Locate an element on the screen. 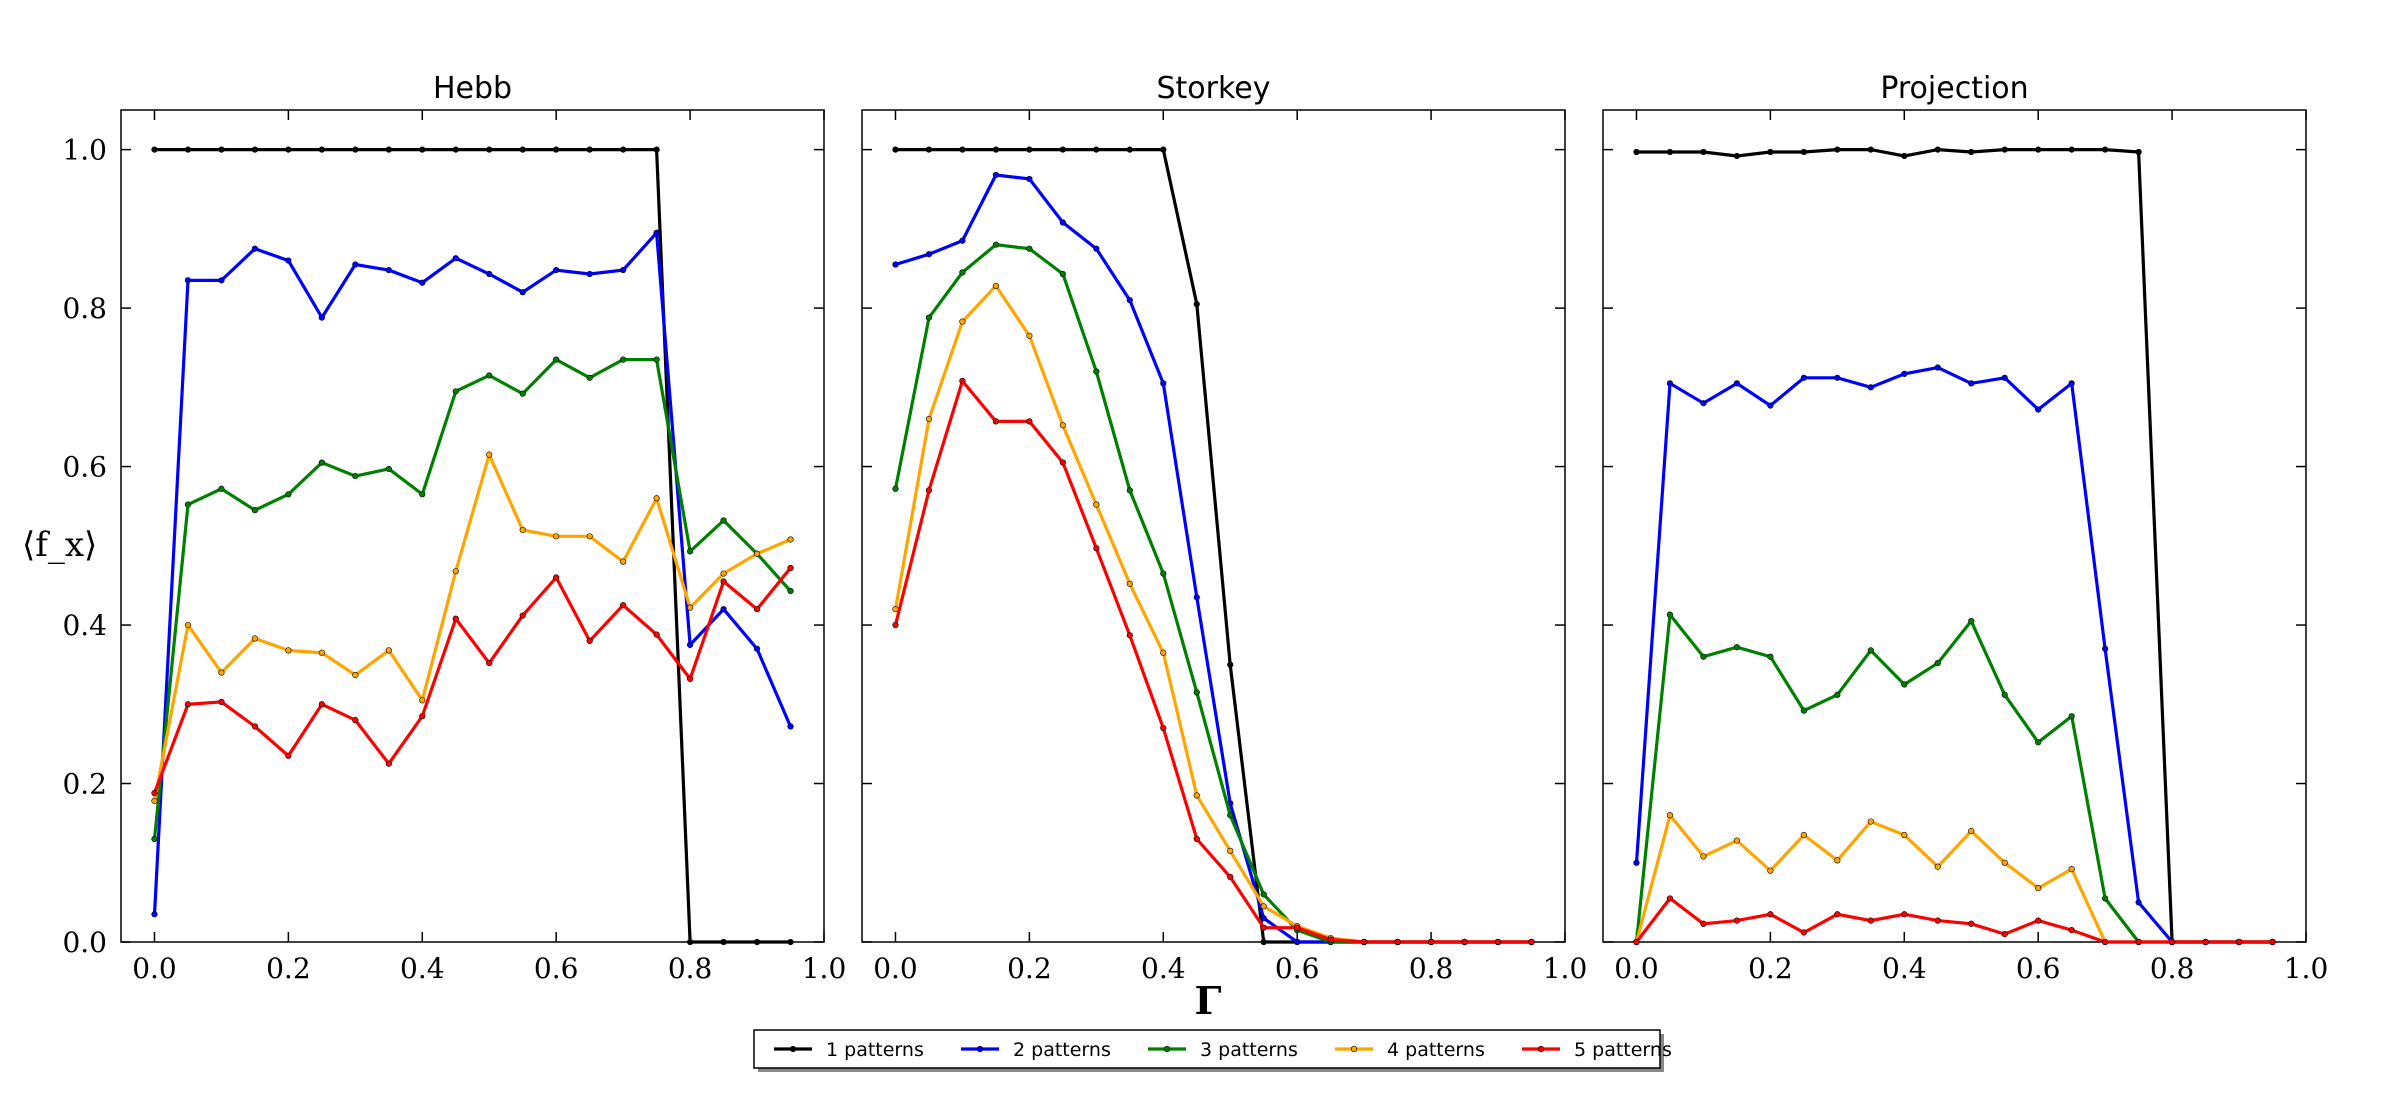 Image resolution: width=2400 pixels, height=1100 pixels. y-tick-label: 0.0 is located at coordinates (84, 942).